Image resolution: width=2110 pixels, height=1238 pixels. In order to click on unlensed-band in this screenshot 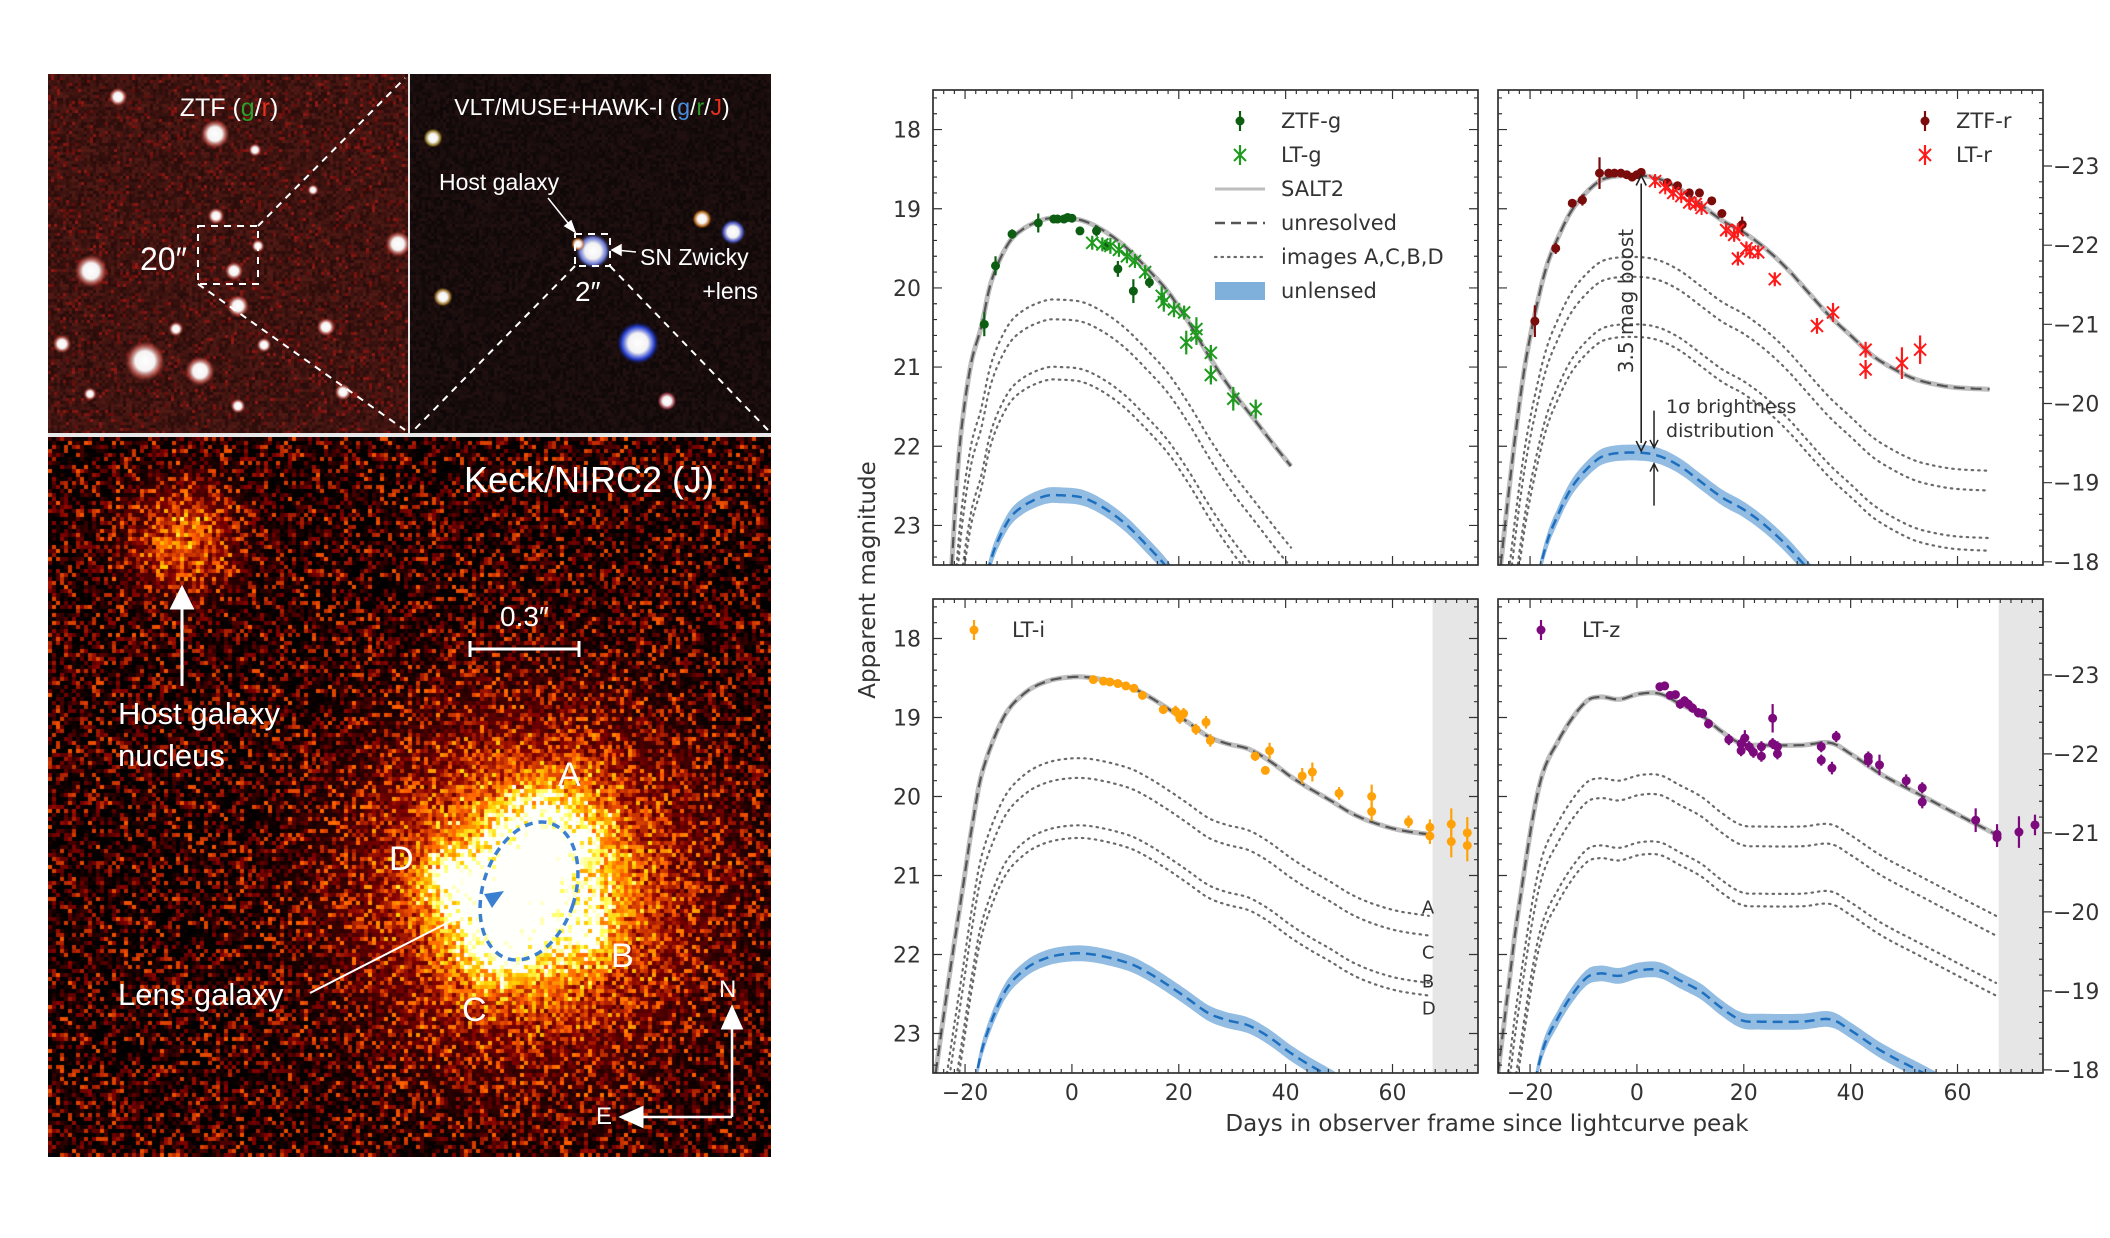, I will do `click(1079, 526)`.